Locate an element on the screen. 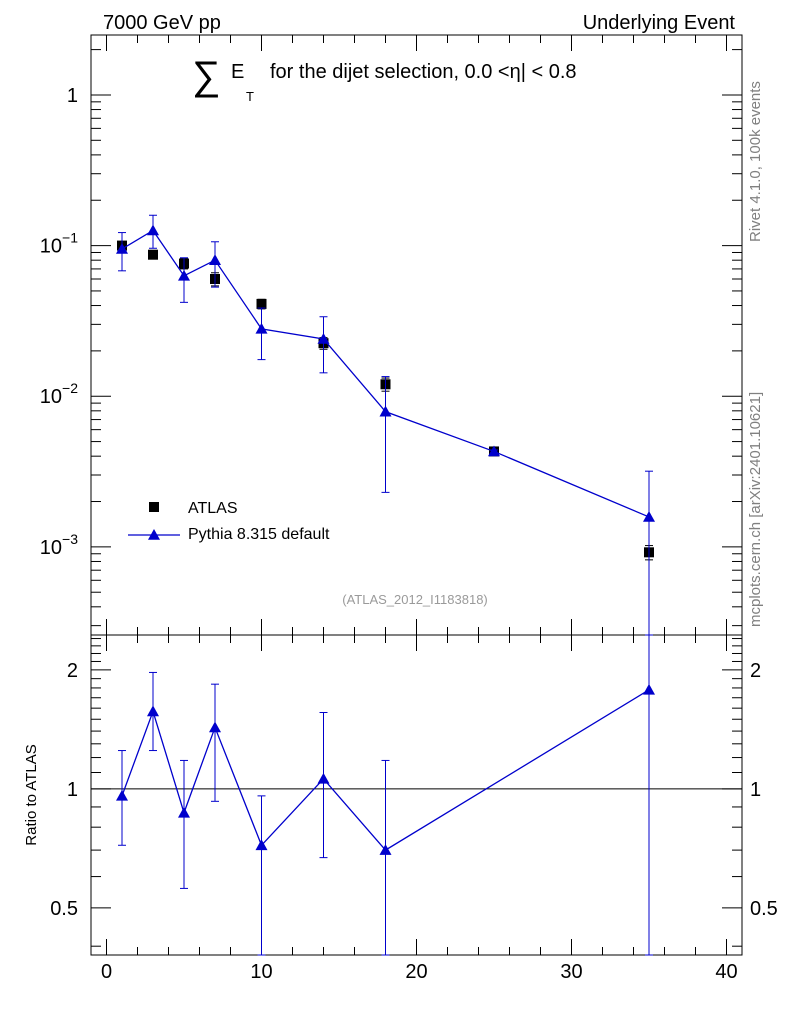 The height and width of the screenshot is (1024, 786). ratio-ylabel: Ratio to ATLAS is located at coordinates (31, 794).